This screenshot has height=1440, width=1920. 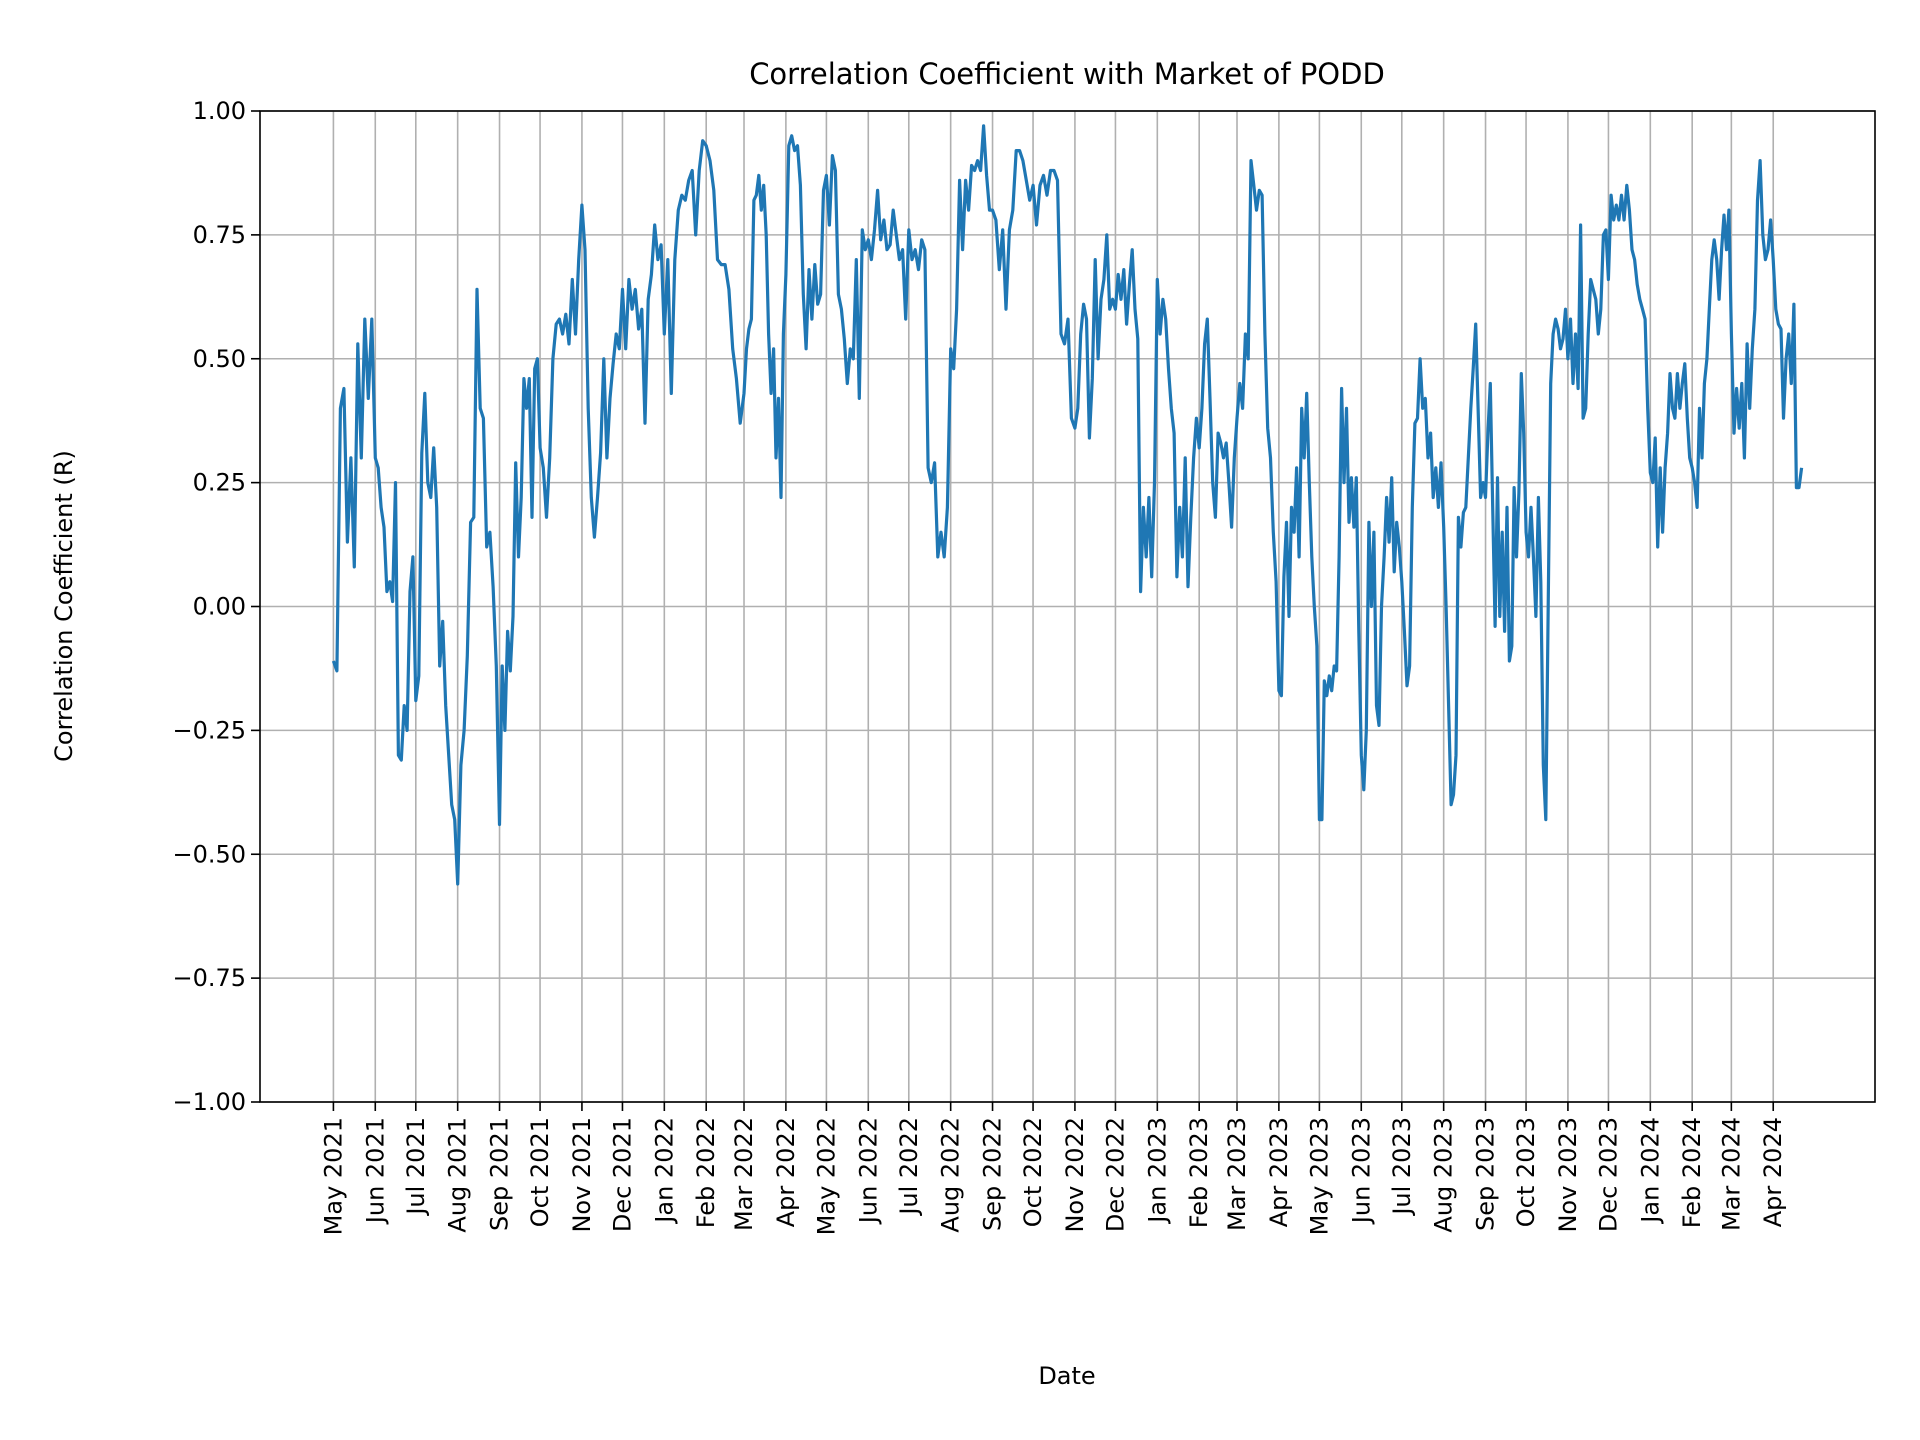 What do you see at coordinates (1731, 1174) in the screenshot?
I see `x-tick-label: Mar 2024` at bounding box center [1731, 1174].